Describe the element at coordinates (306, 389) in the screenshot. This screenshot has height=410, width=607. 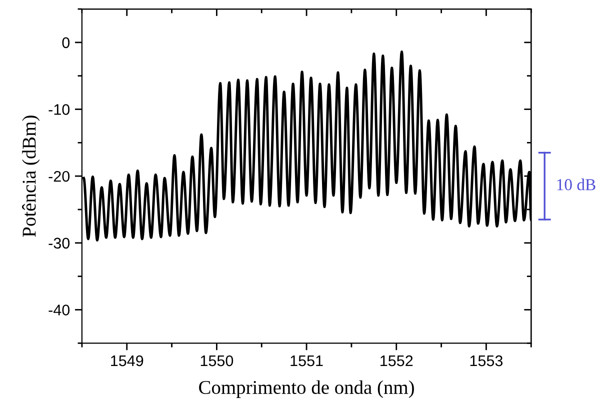
I see `x-axis-title: Comprimento de onda (nm)` at that location.